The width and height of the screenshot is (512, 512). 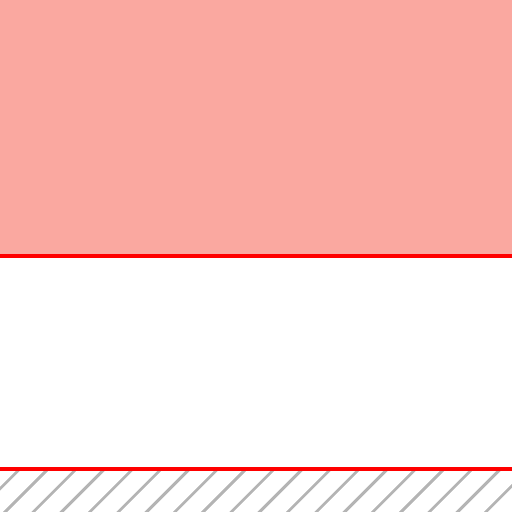 I want to click on hatched-band, so click(x=256, y=491).